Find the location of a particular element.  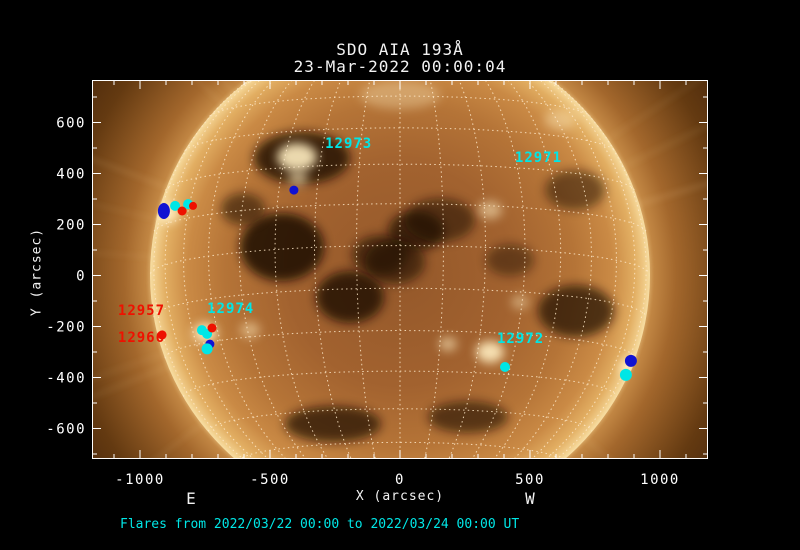

y-tick-label: 0 is located at coordinates (81, 277).